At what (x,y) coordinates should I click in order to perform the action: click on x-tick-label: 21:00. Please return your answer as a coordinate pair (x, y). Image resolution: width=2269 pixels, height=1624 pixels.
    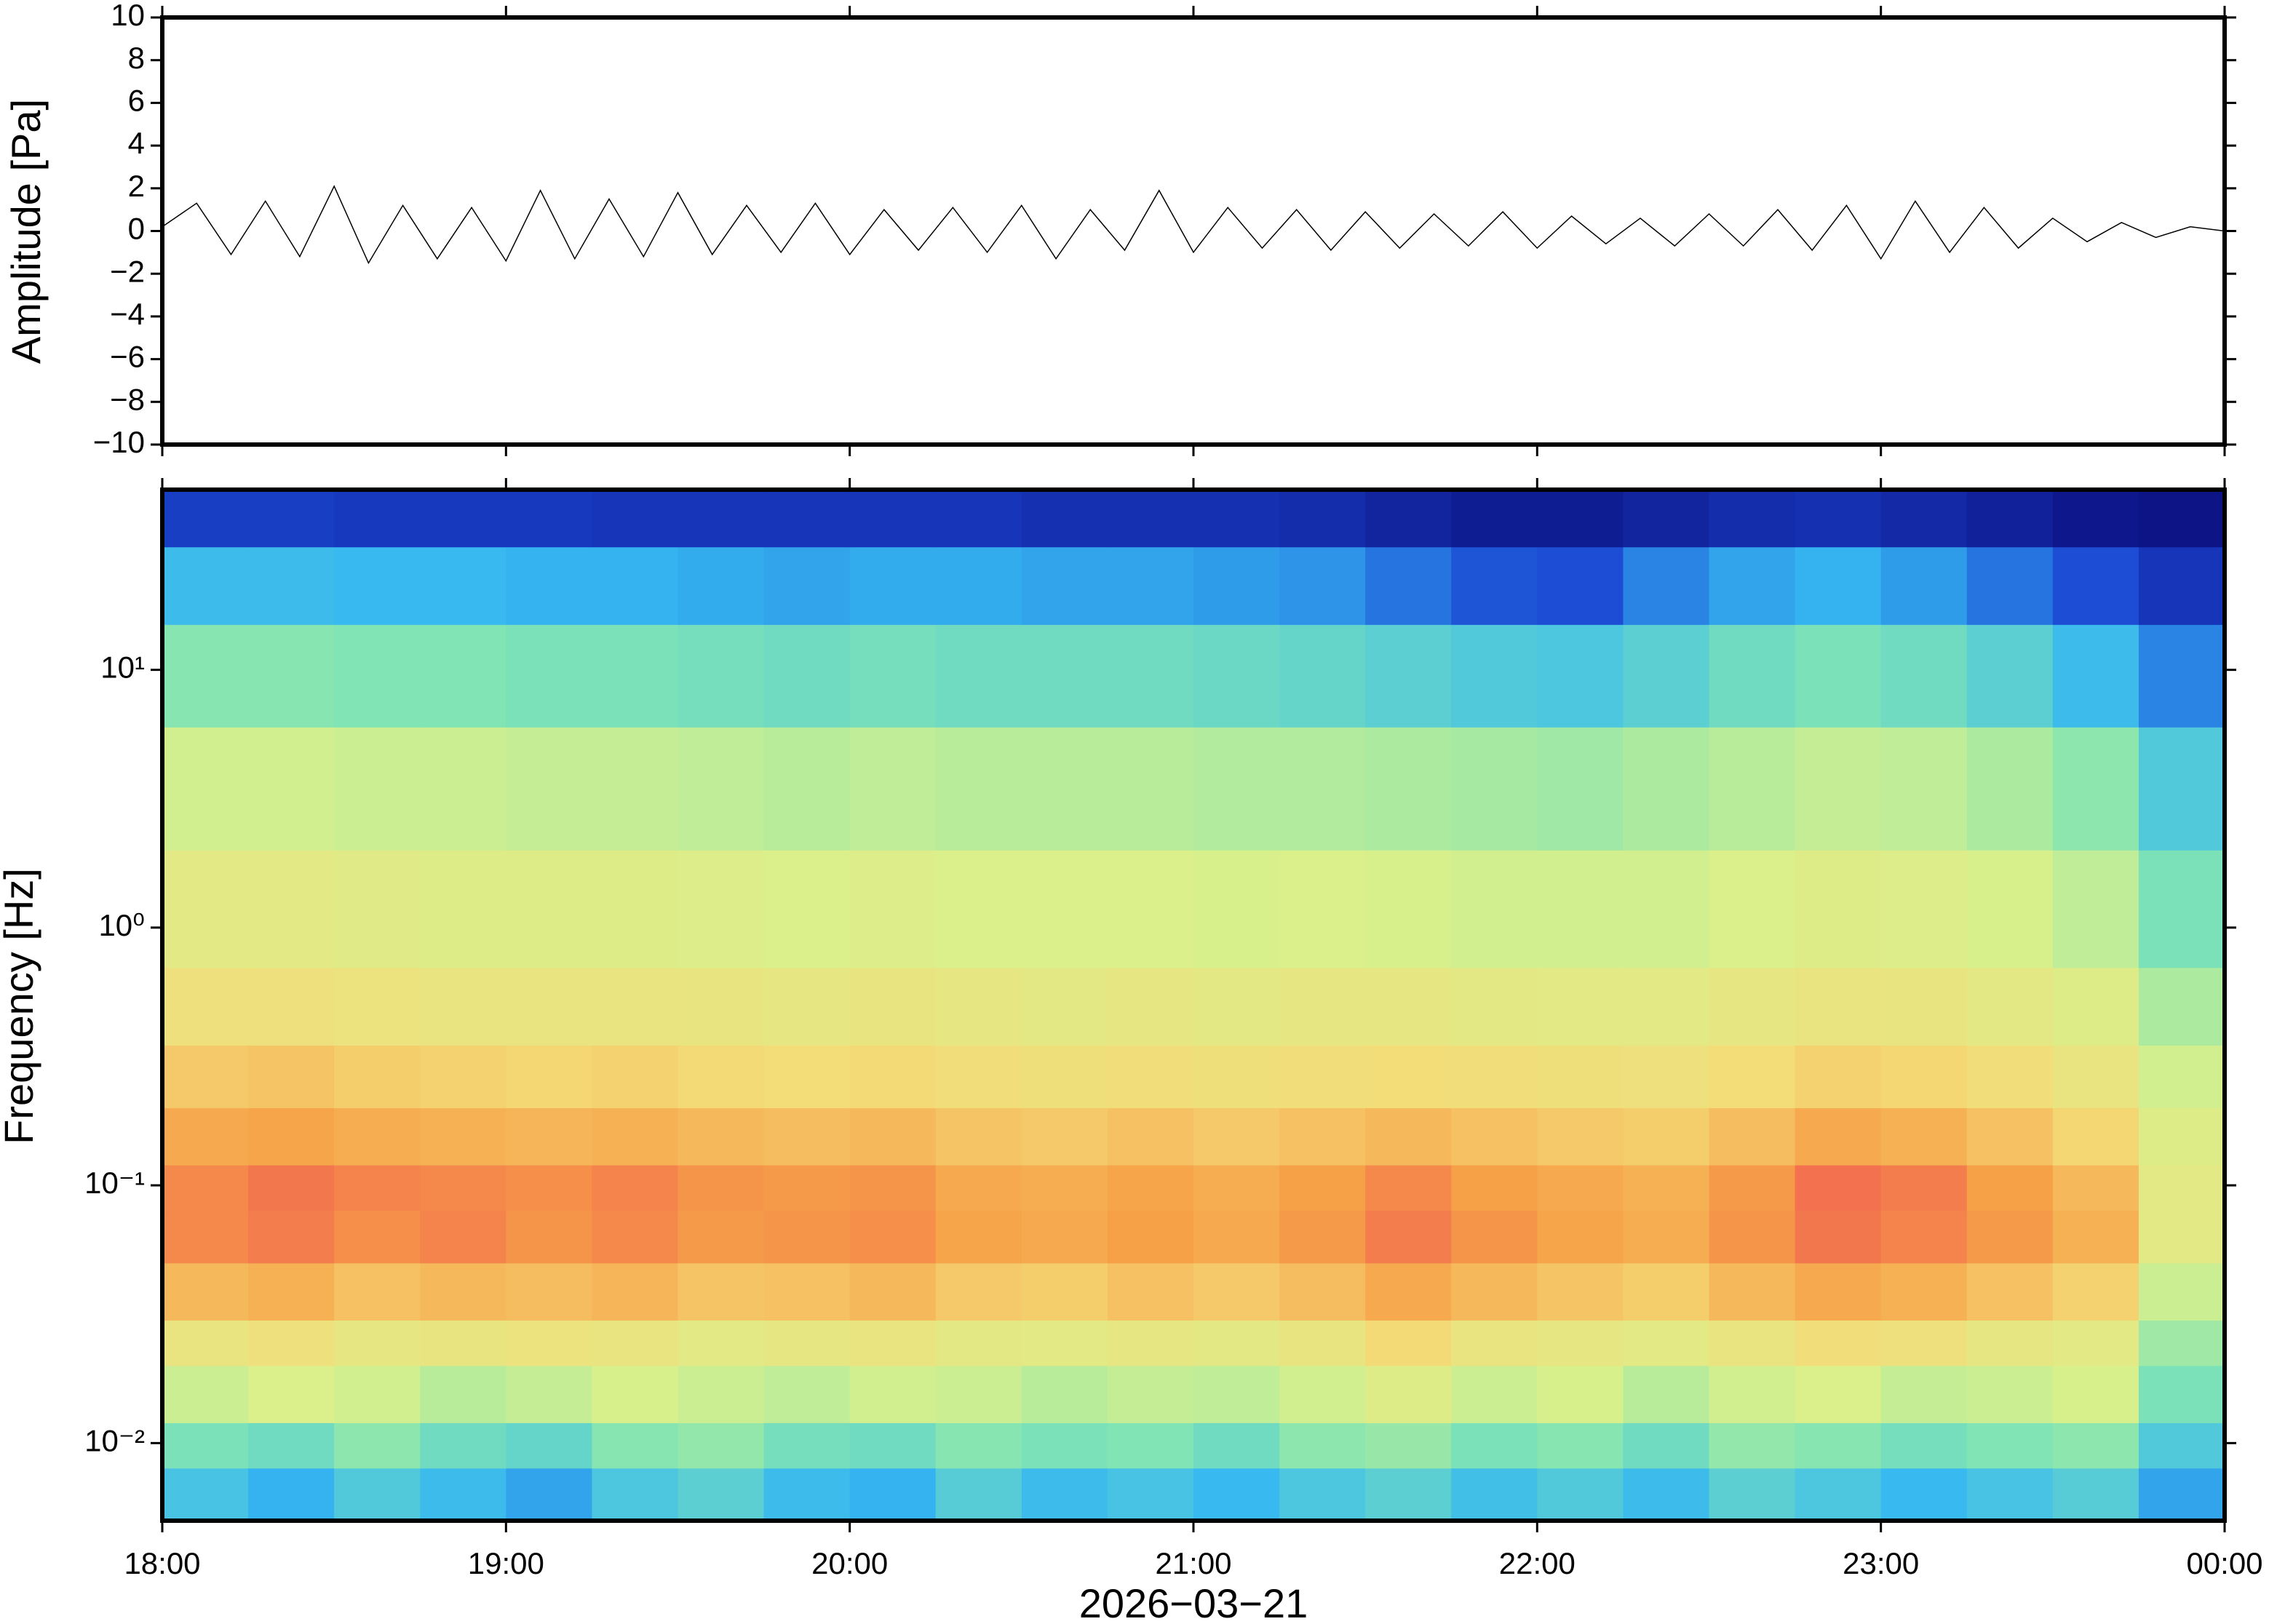
    Looking at the image, I should click on (1193, 1563).